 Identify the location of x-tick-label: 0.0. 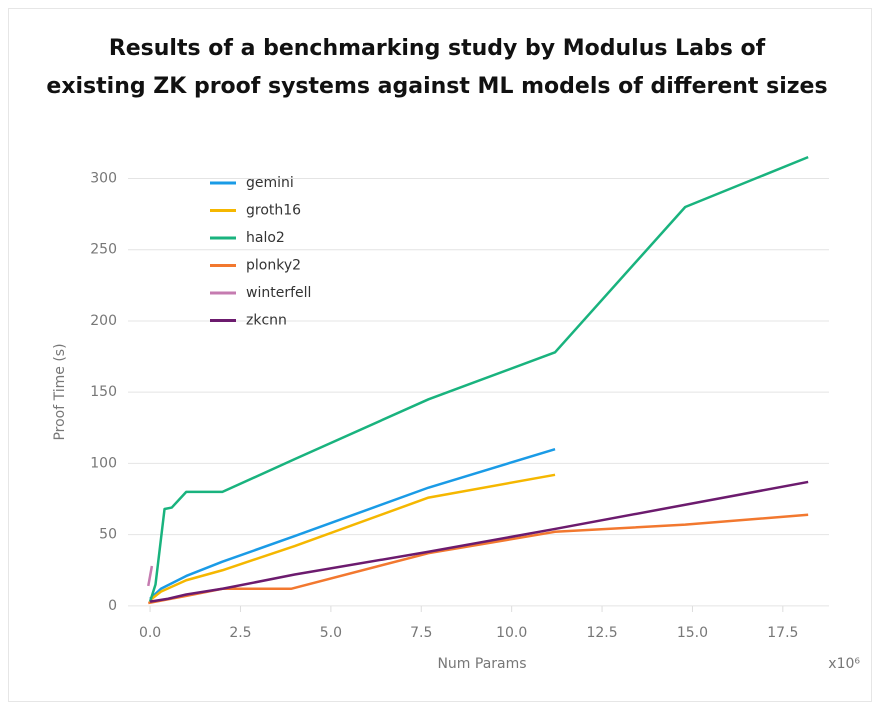
(150, 633).